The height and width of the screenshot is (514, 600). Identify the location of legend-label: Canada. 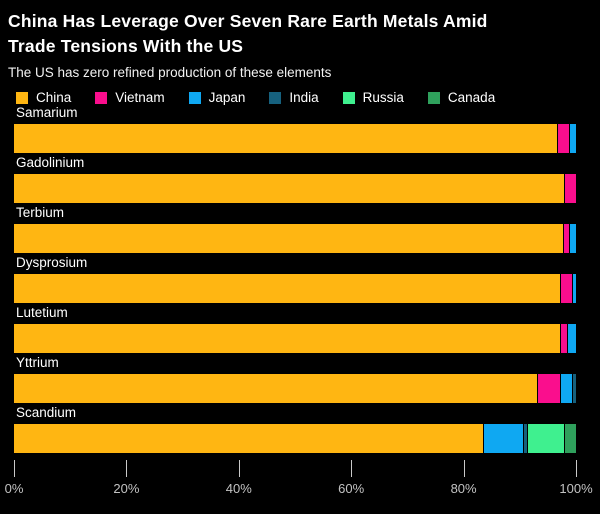
(471, 97).